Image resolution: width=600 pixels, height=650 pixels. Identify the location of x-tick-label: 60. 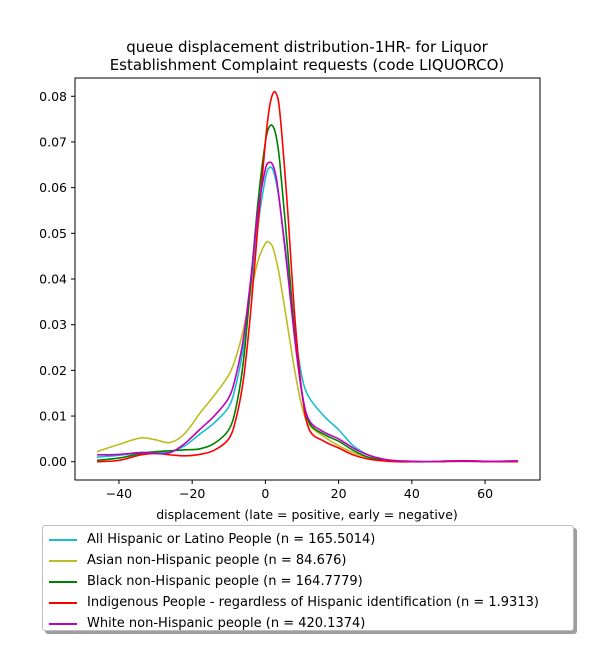
(485, 493).